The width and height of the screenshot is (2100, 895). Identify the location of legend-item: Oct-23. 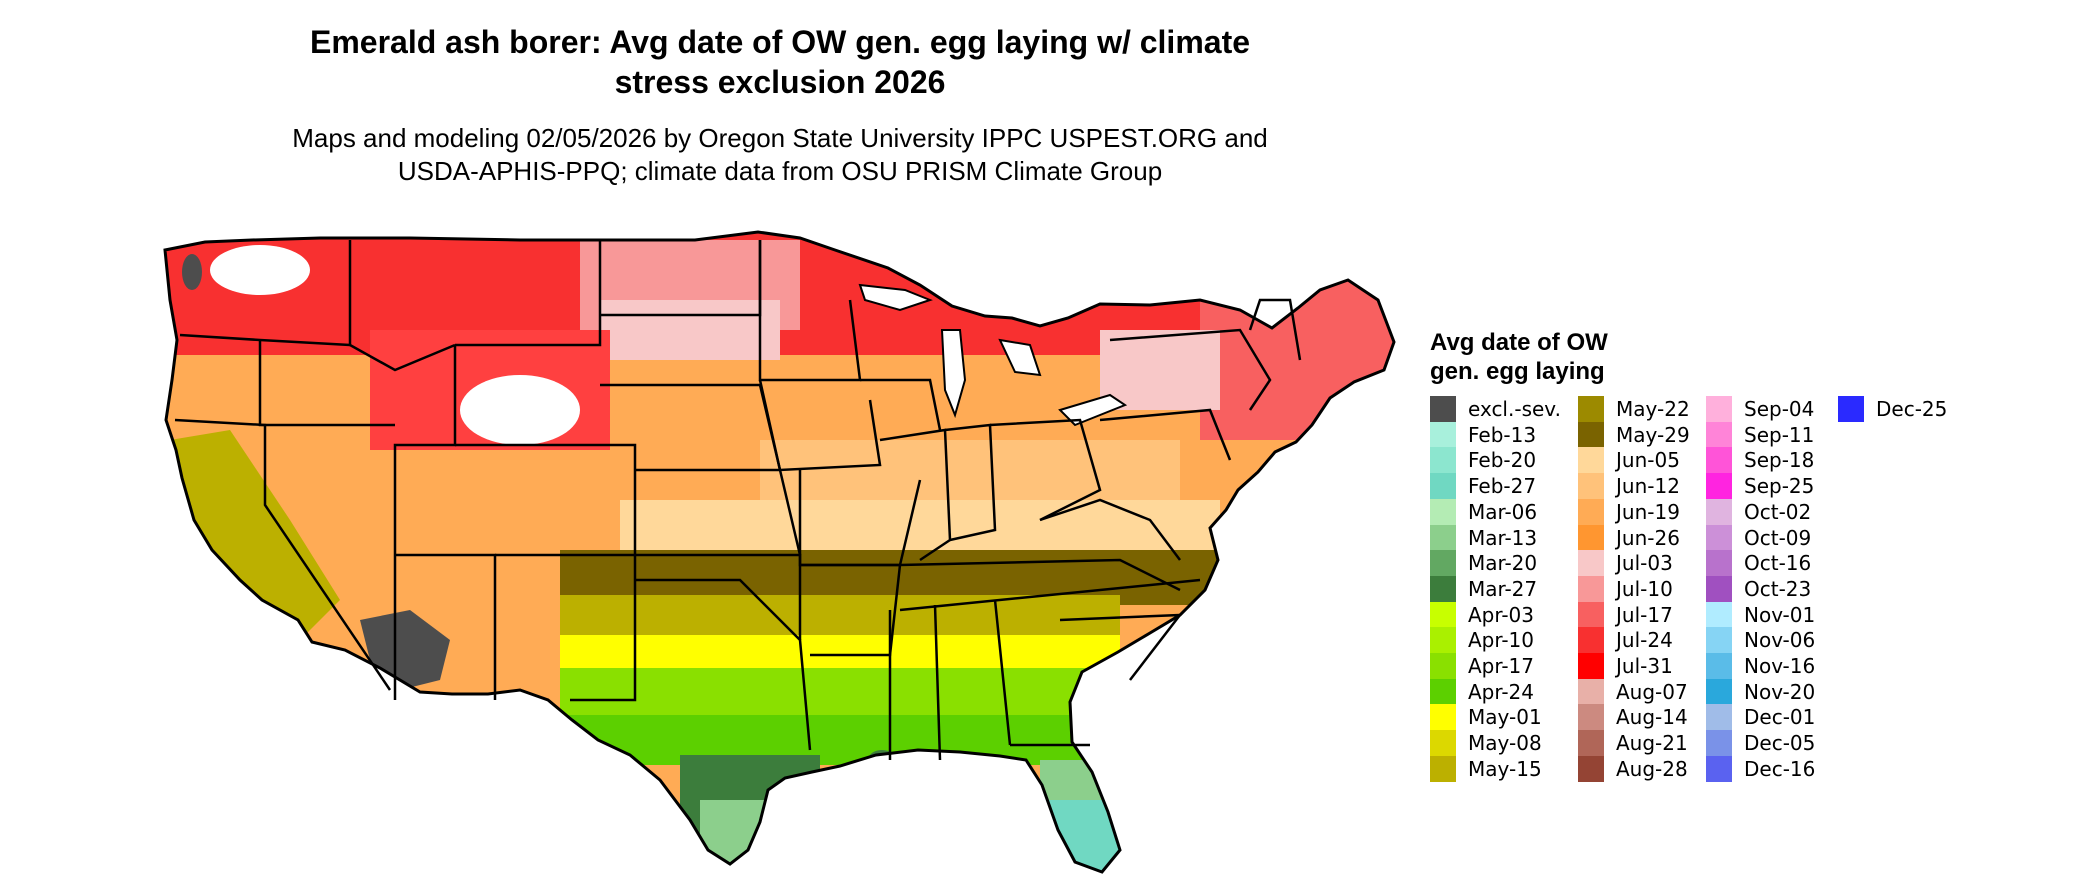
(1759, 588).